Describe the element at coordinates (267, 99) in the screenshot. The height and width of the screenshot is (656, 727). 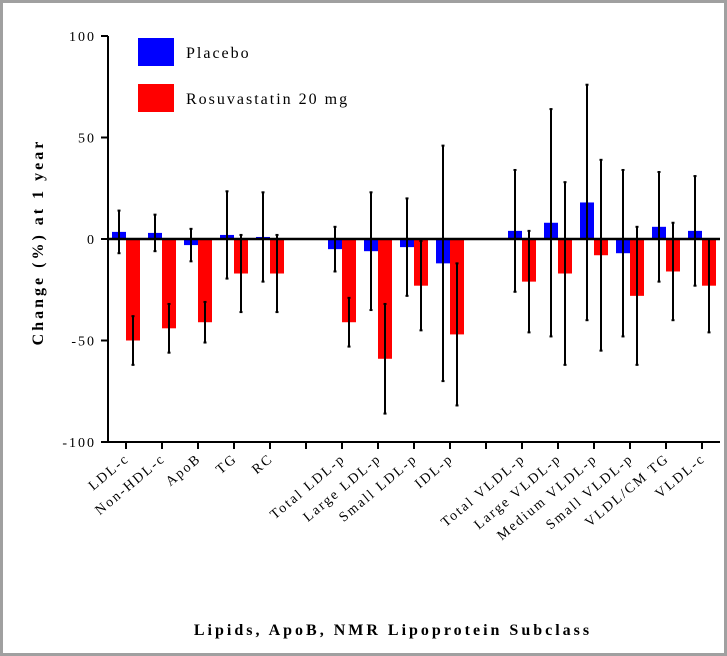
I see `legend-label: Rosuvastatin 20 mg` at that location.